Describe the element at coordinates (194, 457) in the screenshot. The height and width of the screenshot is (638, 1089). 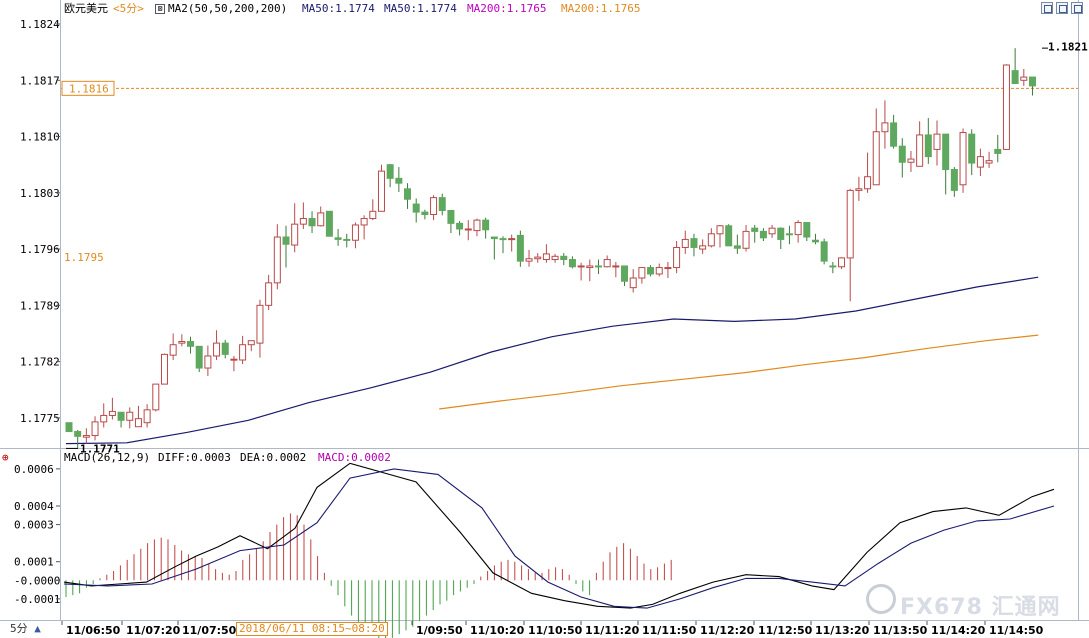
I see `macd-diff-label: DIFF:0.0003` at that location.